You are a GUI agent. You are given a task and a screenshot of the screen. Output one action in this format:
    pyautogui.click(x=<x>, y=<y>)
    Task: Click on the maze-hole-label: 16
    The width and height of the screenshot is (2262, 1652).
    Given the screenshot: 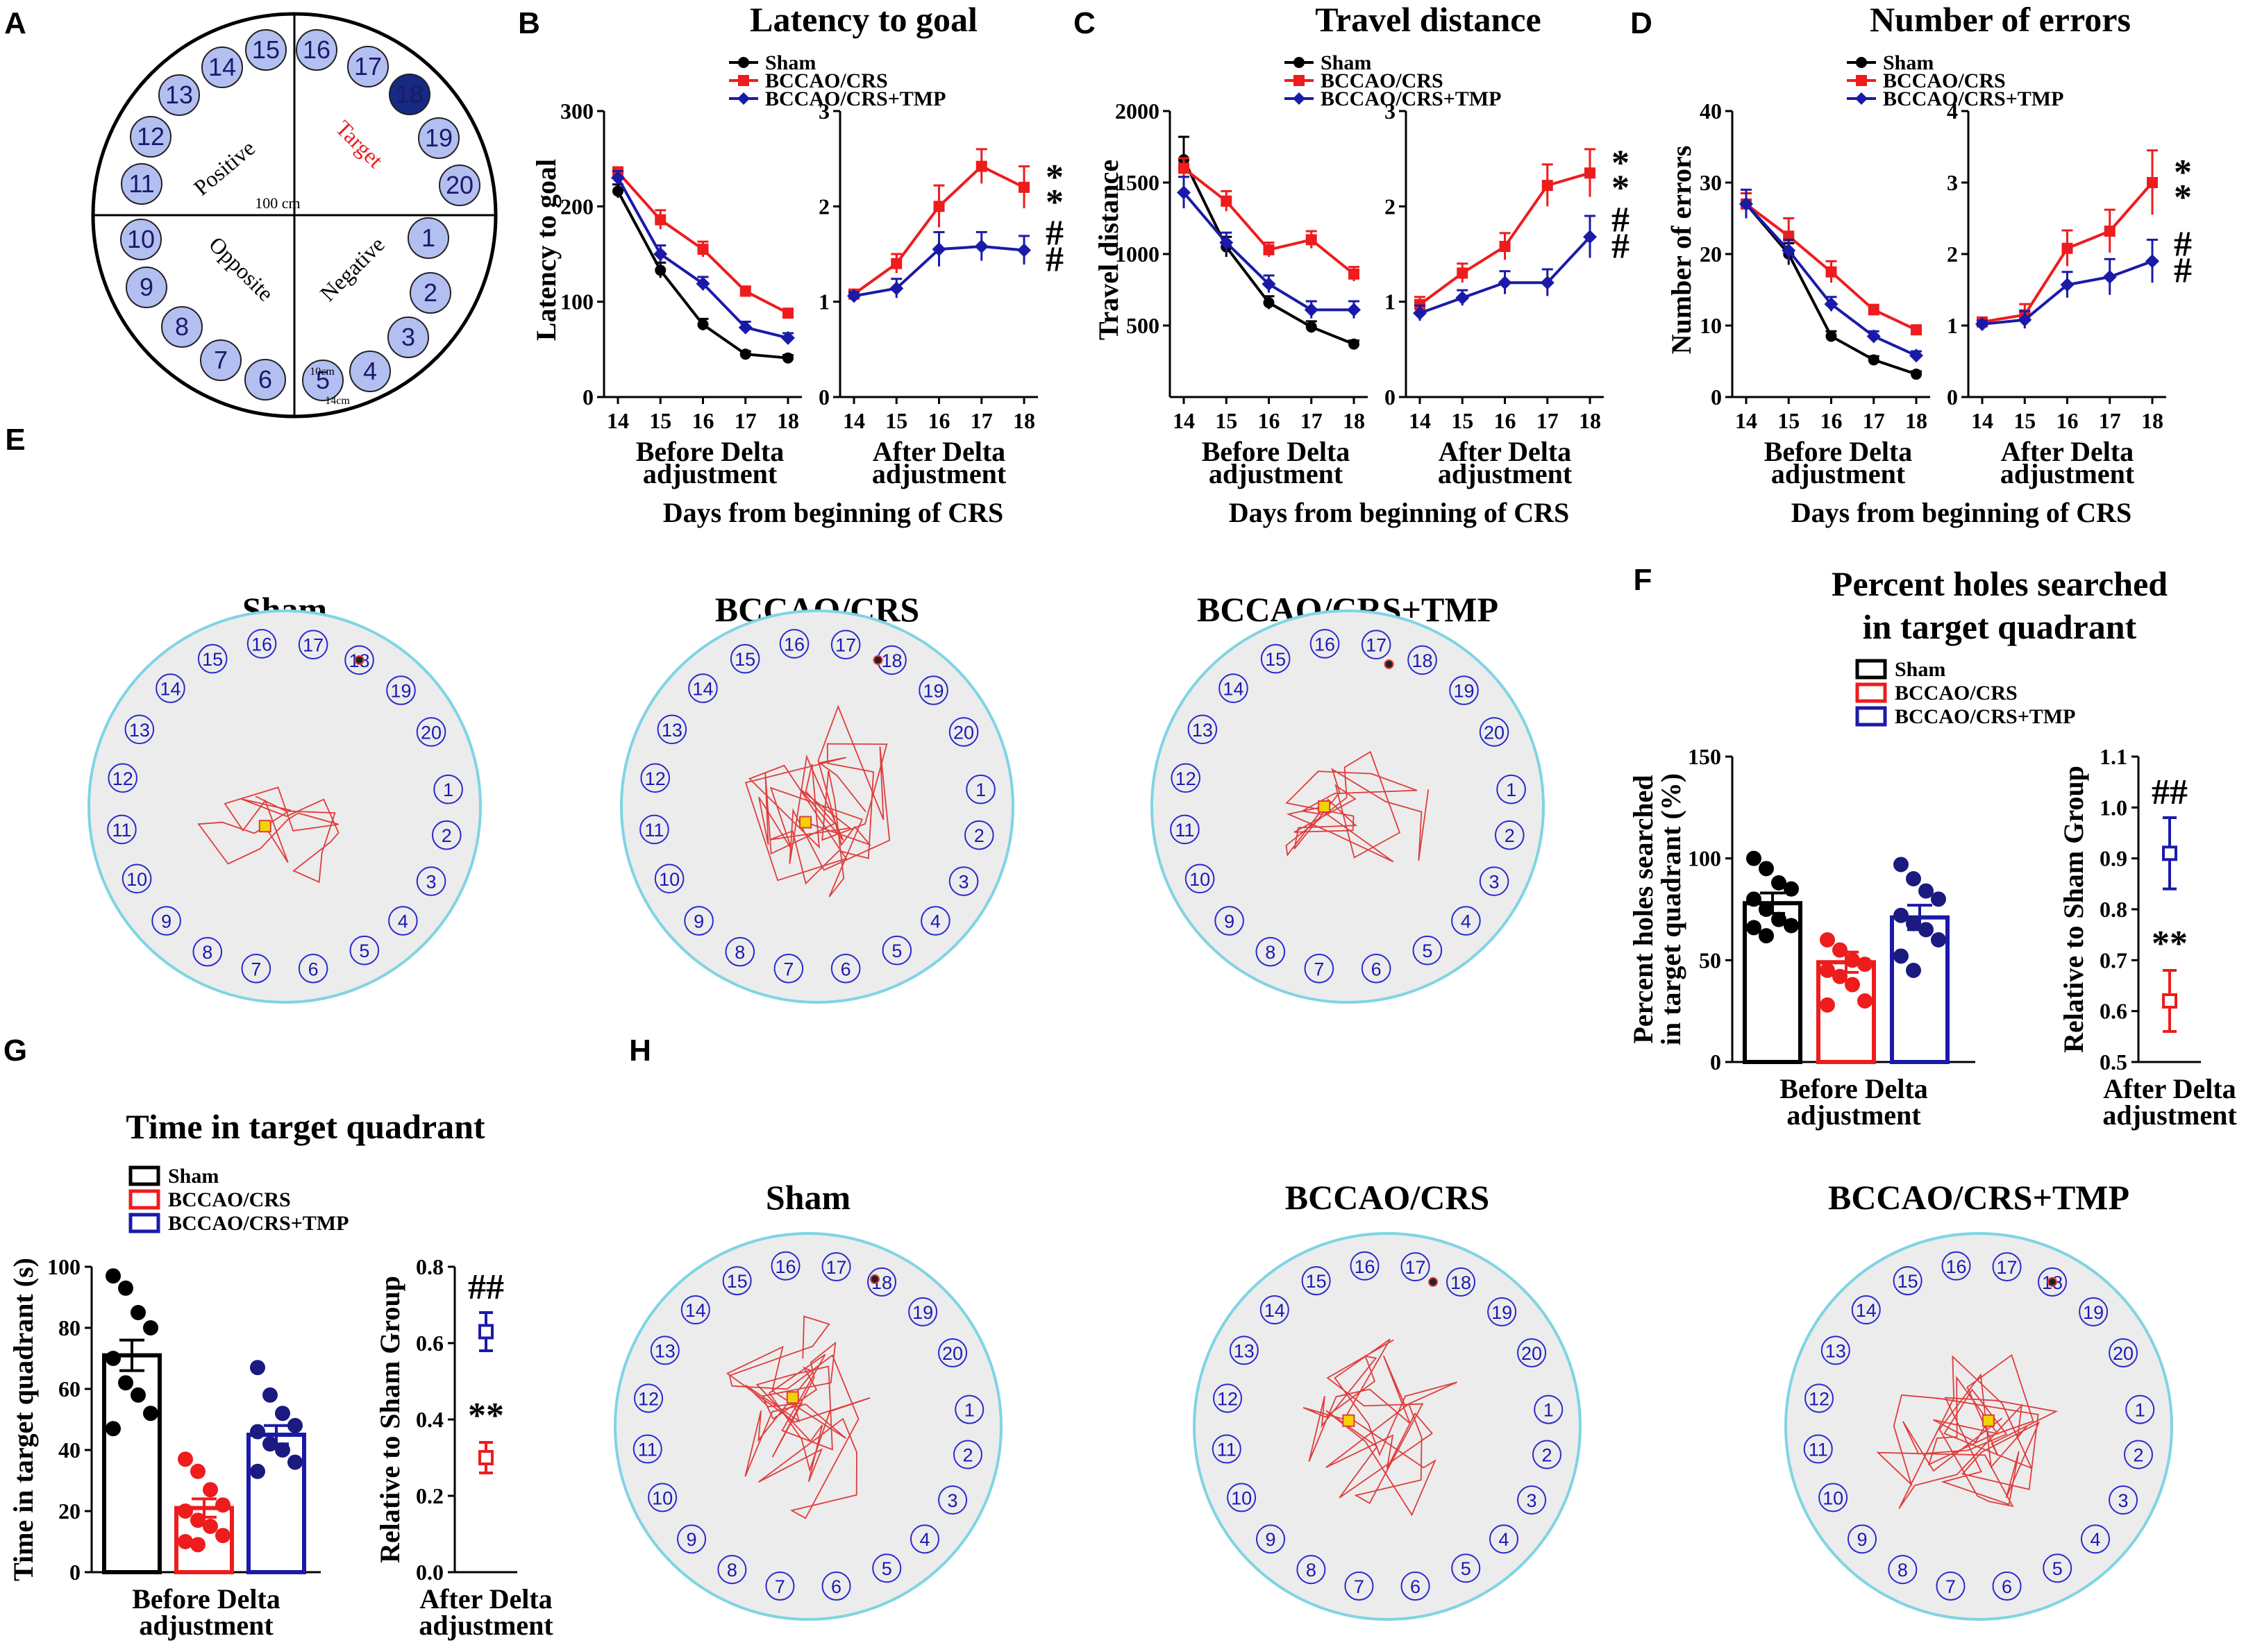 What is the action you would take?
    pyautogui.click(x=794, y=644)
    